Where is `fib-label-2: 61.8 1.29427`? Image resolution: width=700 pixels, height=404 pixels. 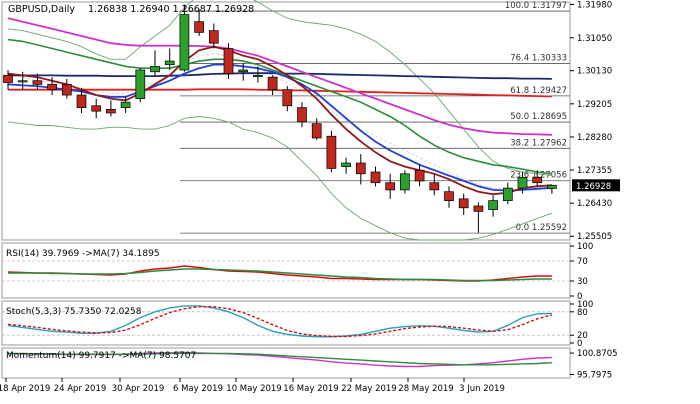
fib-label-2: 61.8 1.29427 is located at coordinates (538, 91).